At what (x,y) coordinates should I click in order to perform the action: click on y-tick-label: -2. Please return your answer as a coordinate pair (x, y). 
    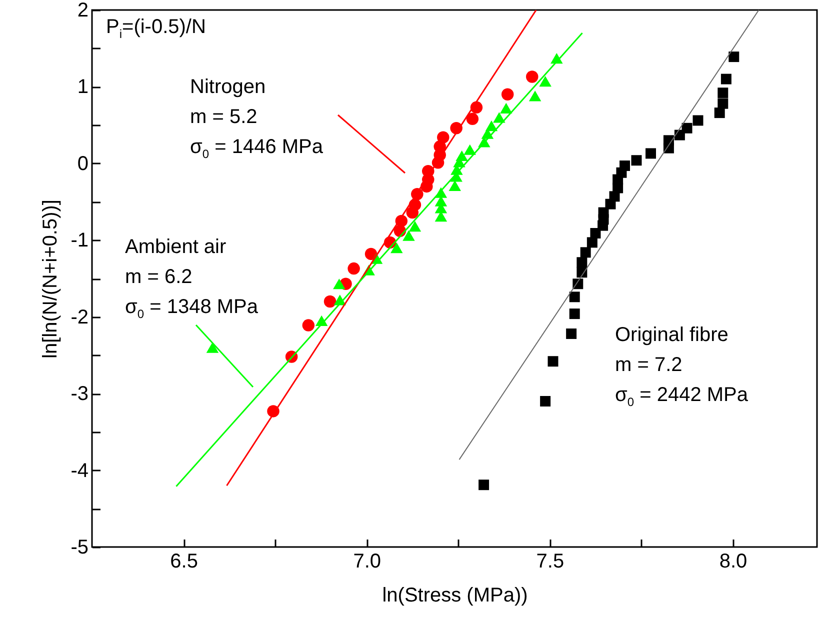
    Looking at the image, I should click on (79, 317).